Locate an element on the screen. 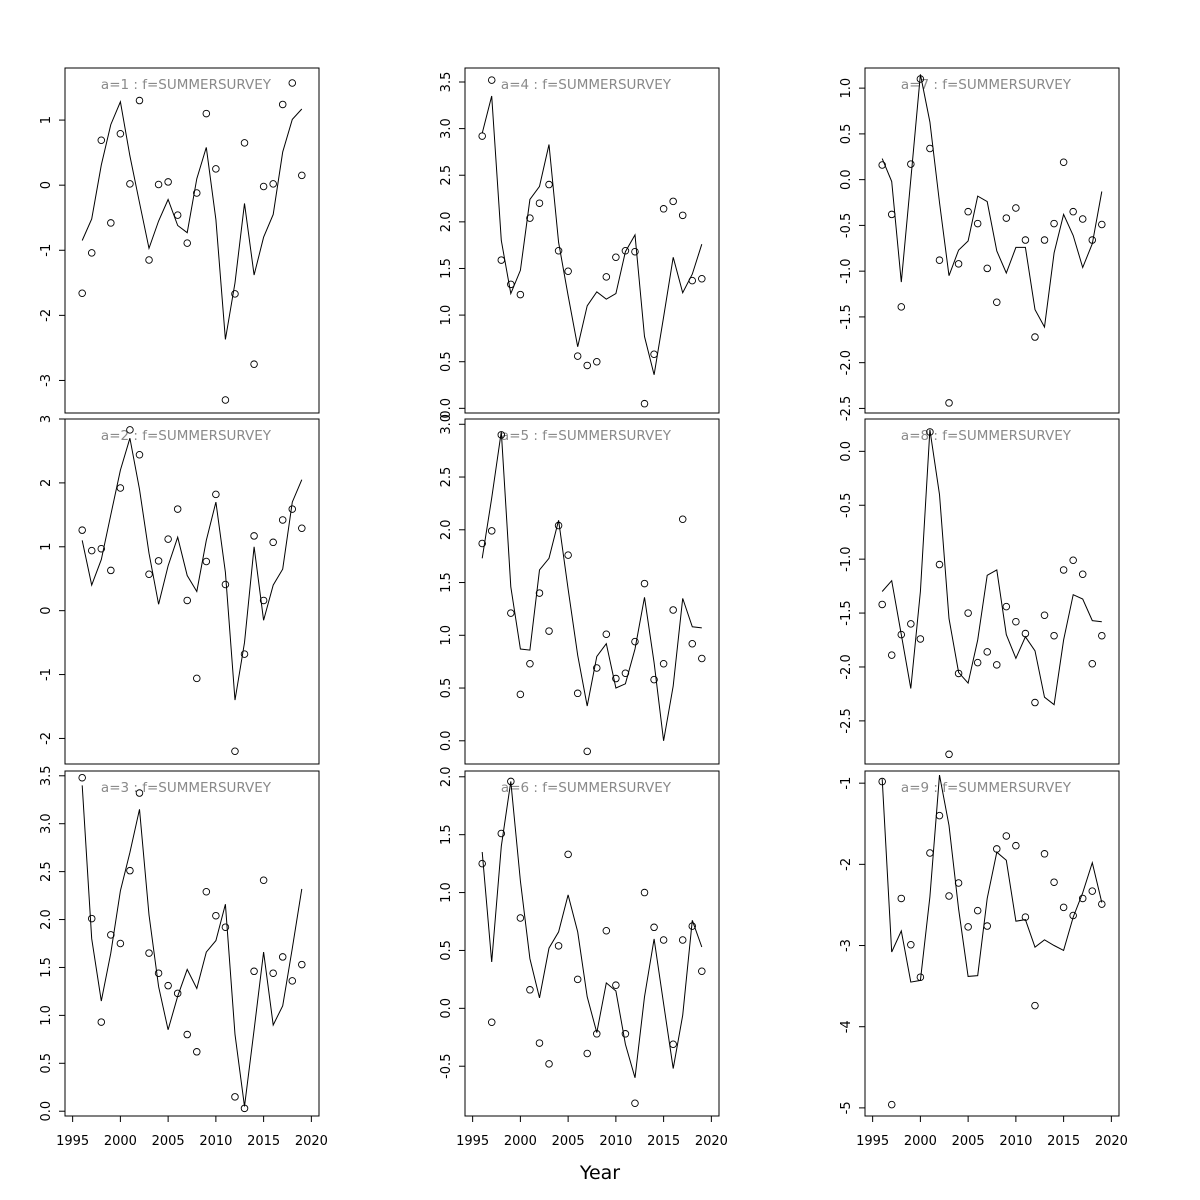 This screenshot has width=1200, height=1200. y-tick-label: 1 is located at coordinates (46, 547).